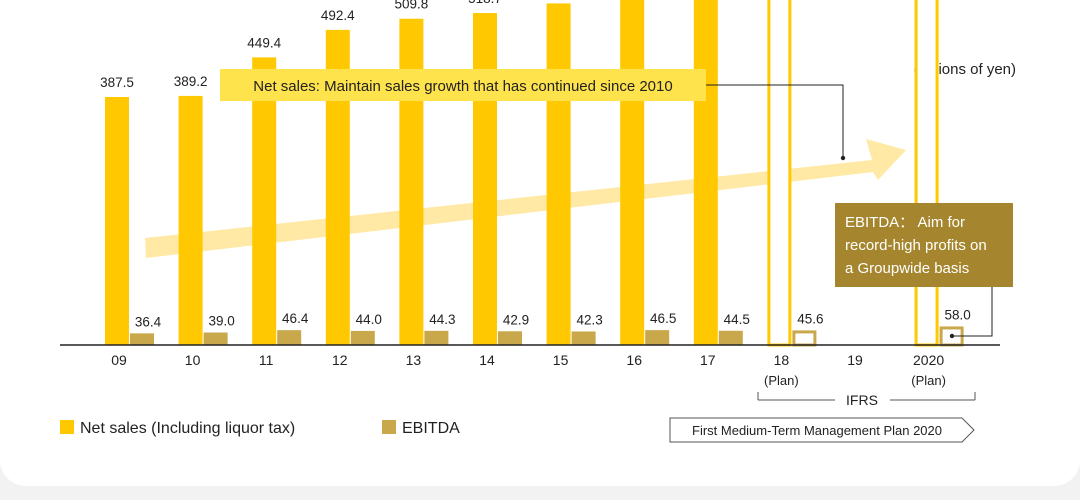 This screenshot has height=500, width=1080. Describe the element at coordinates (561, 360) in the screenshot. I see `x-tick-label: 15` at that location.